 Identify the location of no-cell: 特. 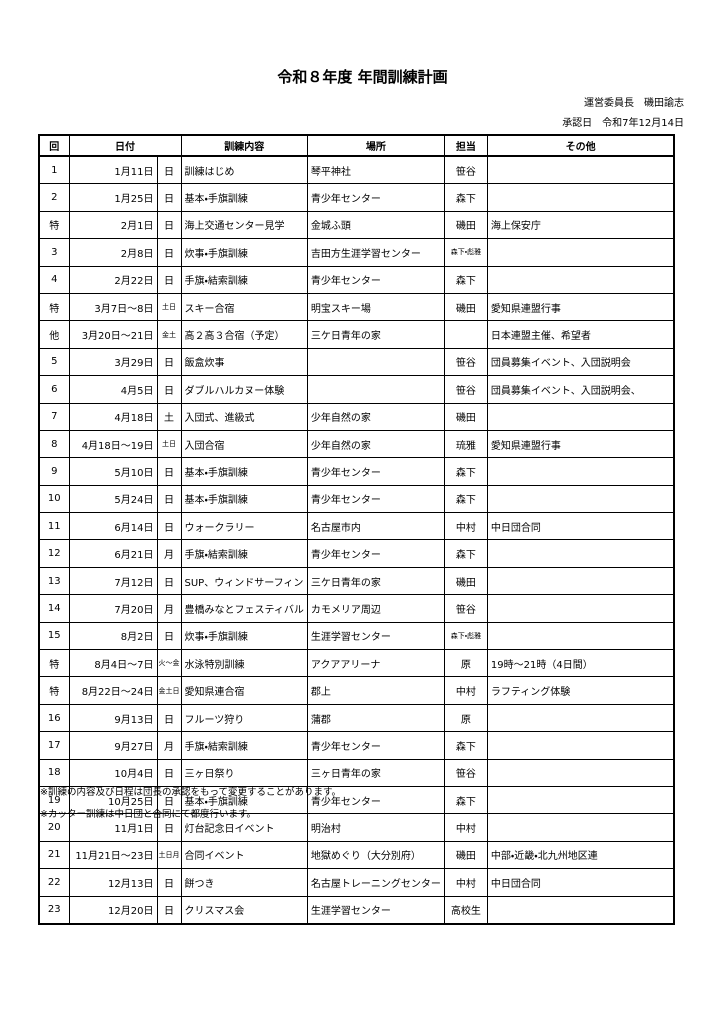
(54, 663).